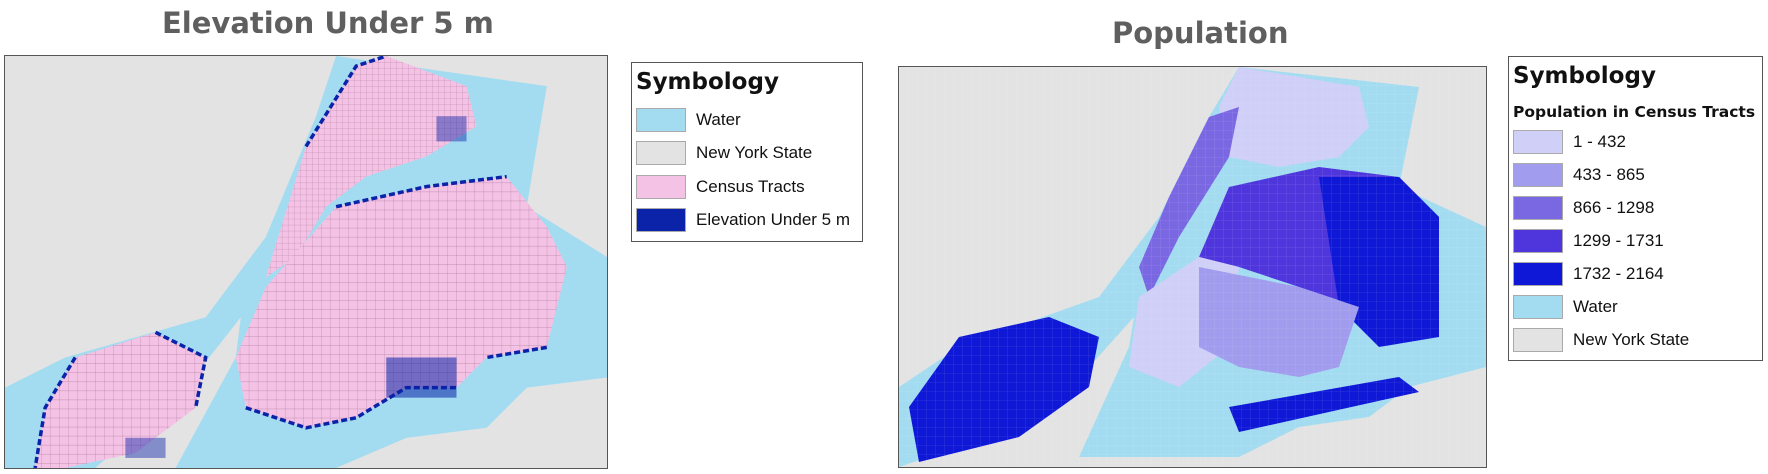 The width and height of the screenshot is (1768, 474). Describe the element at coordinates (1538, 274) in the screenshot. I see `pop5-swatch` at that location.